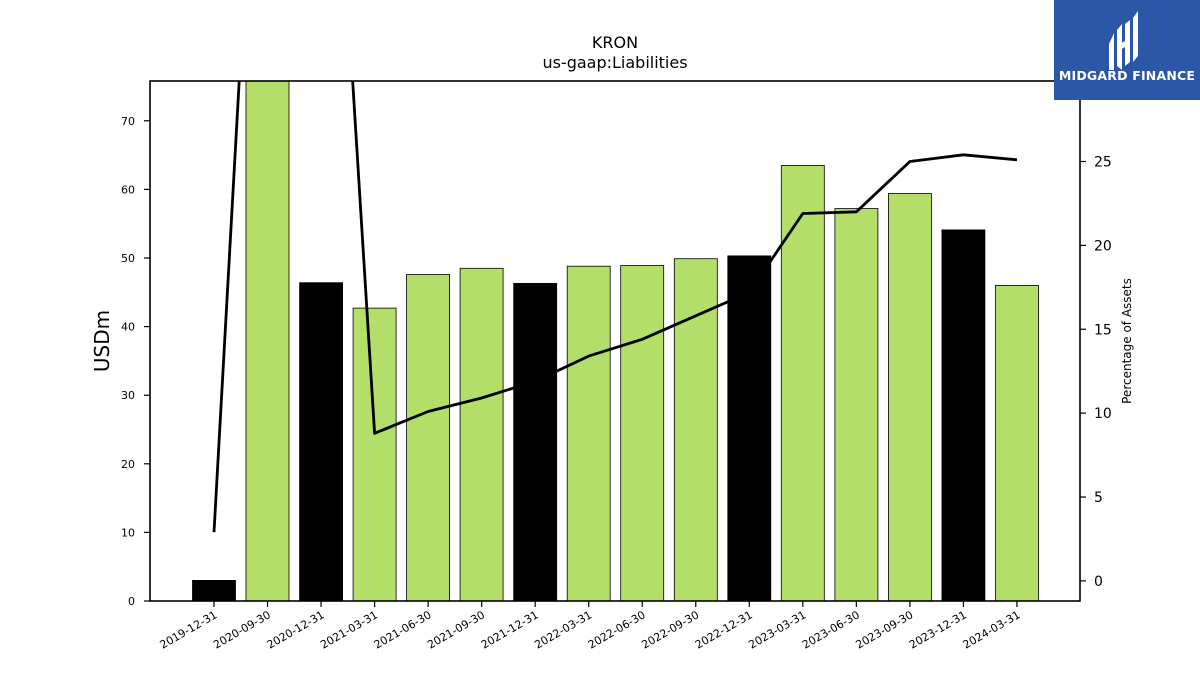  What do you see at coordinates (403, 629) in the screenshot?
I see `x-tick-label: 2021-06-30` at bounding box center [403, 629].